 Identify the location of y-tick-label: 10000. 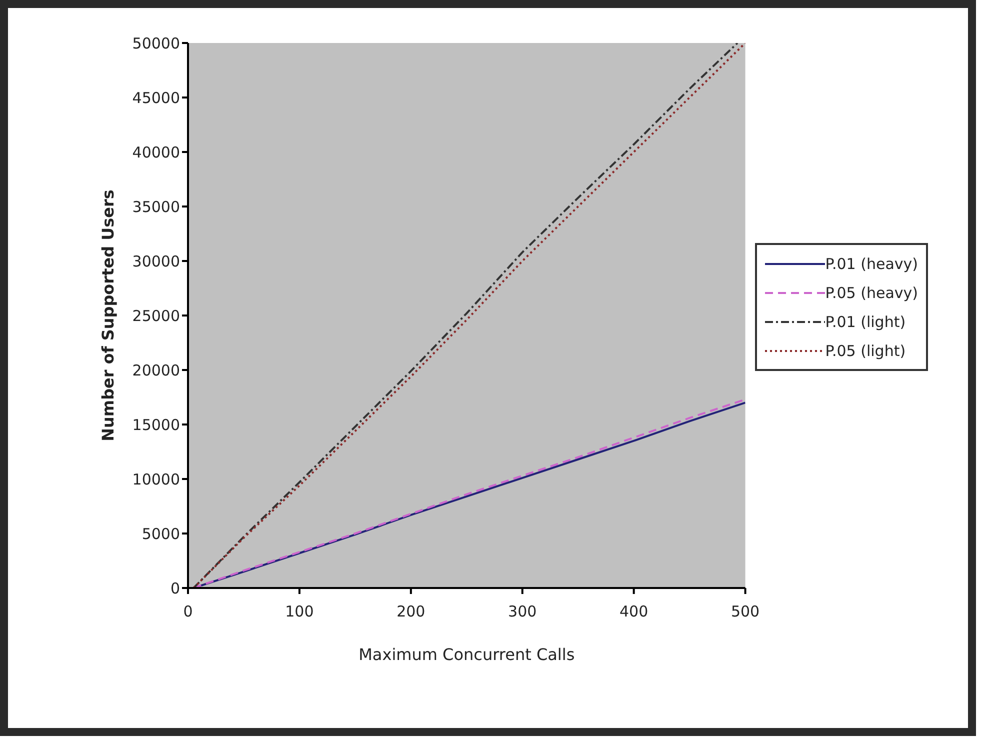
(156, 479).